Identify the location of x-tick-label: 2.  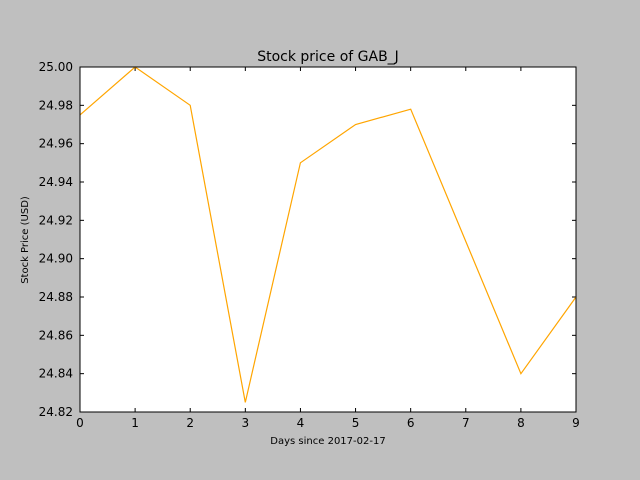
(190, 423).